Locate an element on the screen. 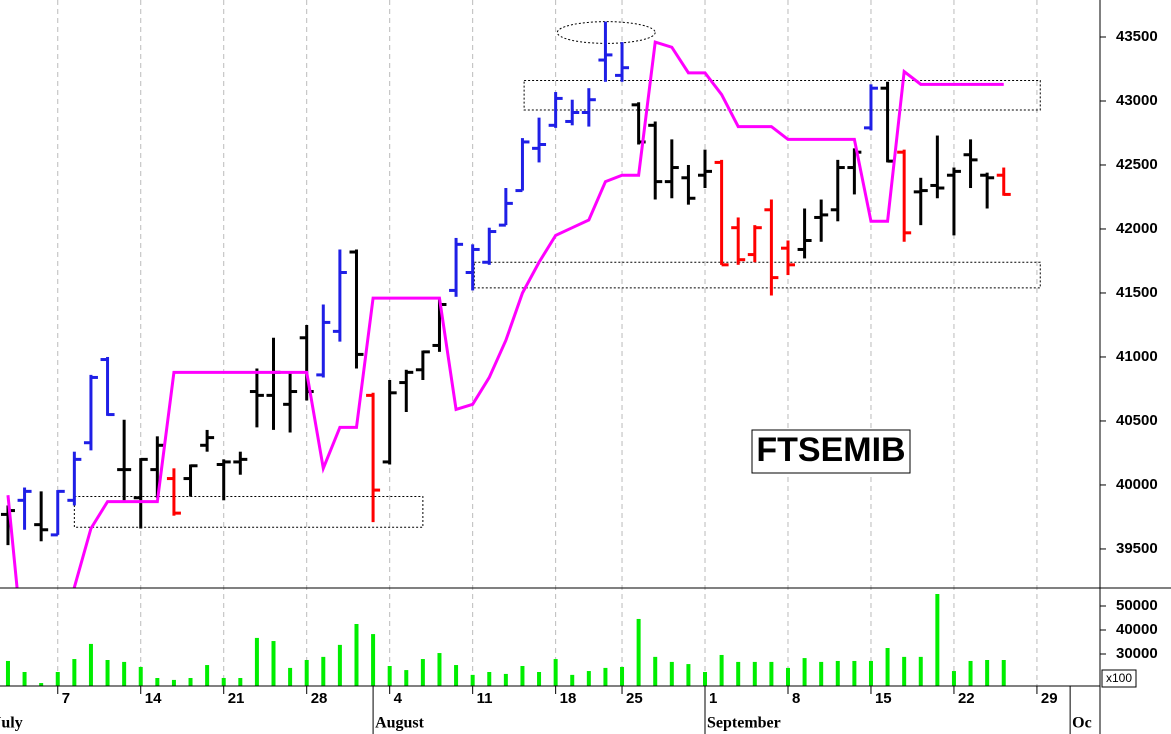 The width and height of the screenshot is (1171, 734). x-tick-label: 4 is located at coordinates (398, 698).